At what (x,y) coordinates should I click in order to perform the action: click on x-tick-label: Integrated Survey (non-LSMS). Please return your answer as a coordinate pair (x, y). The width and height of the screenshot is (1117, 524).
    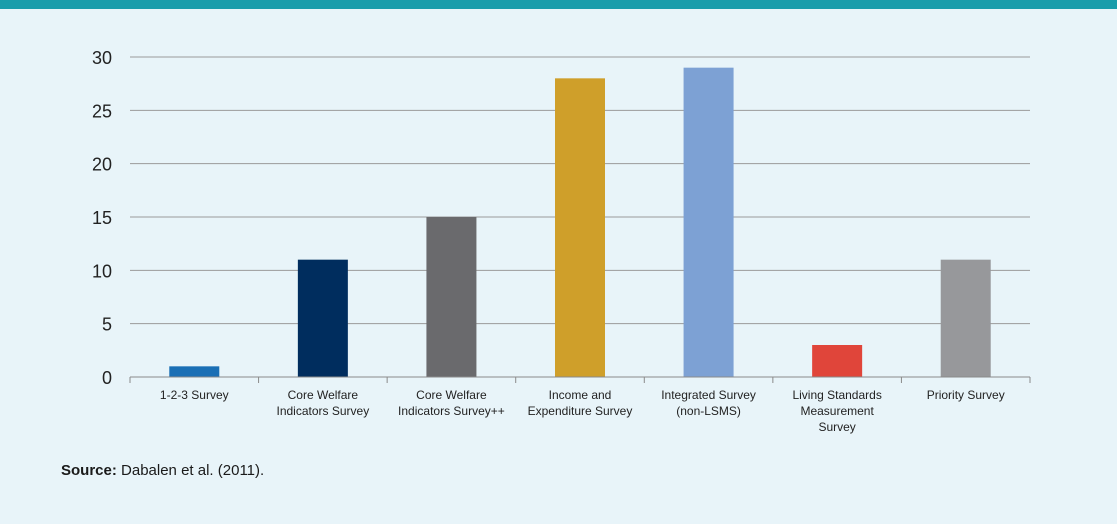
    Looking at the image, I should click on (708, 403).